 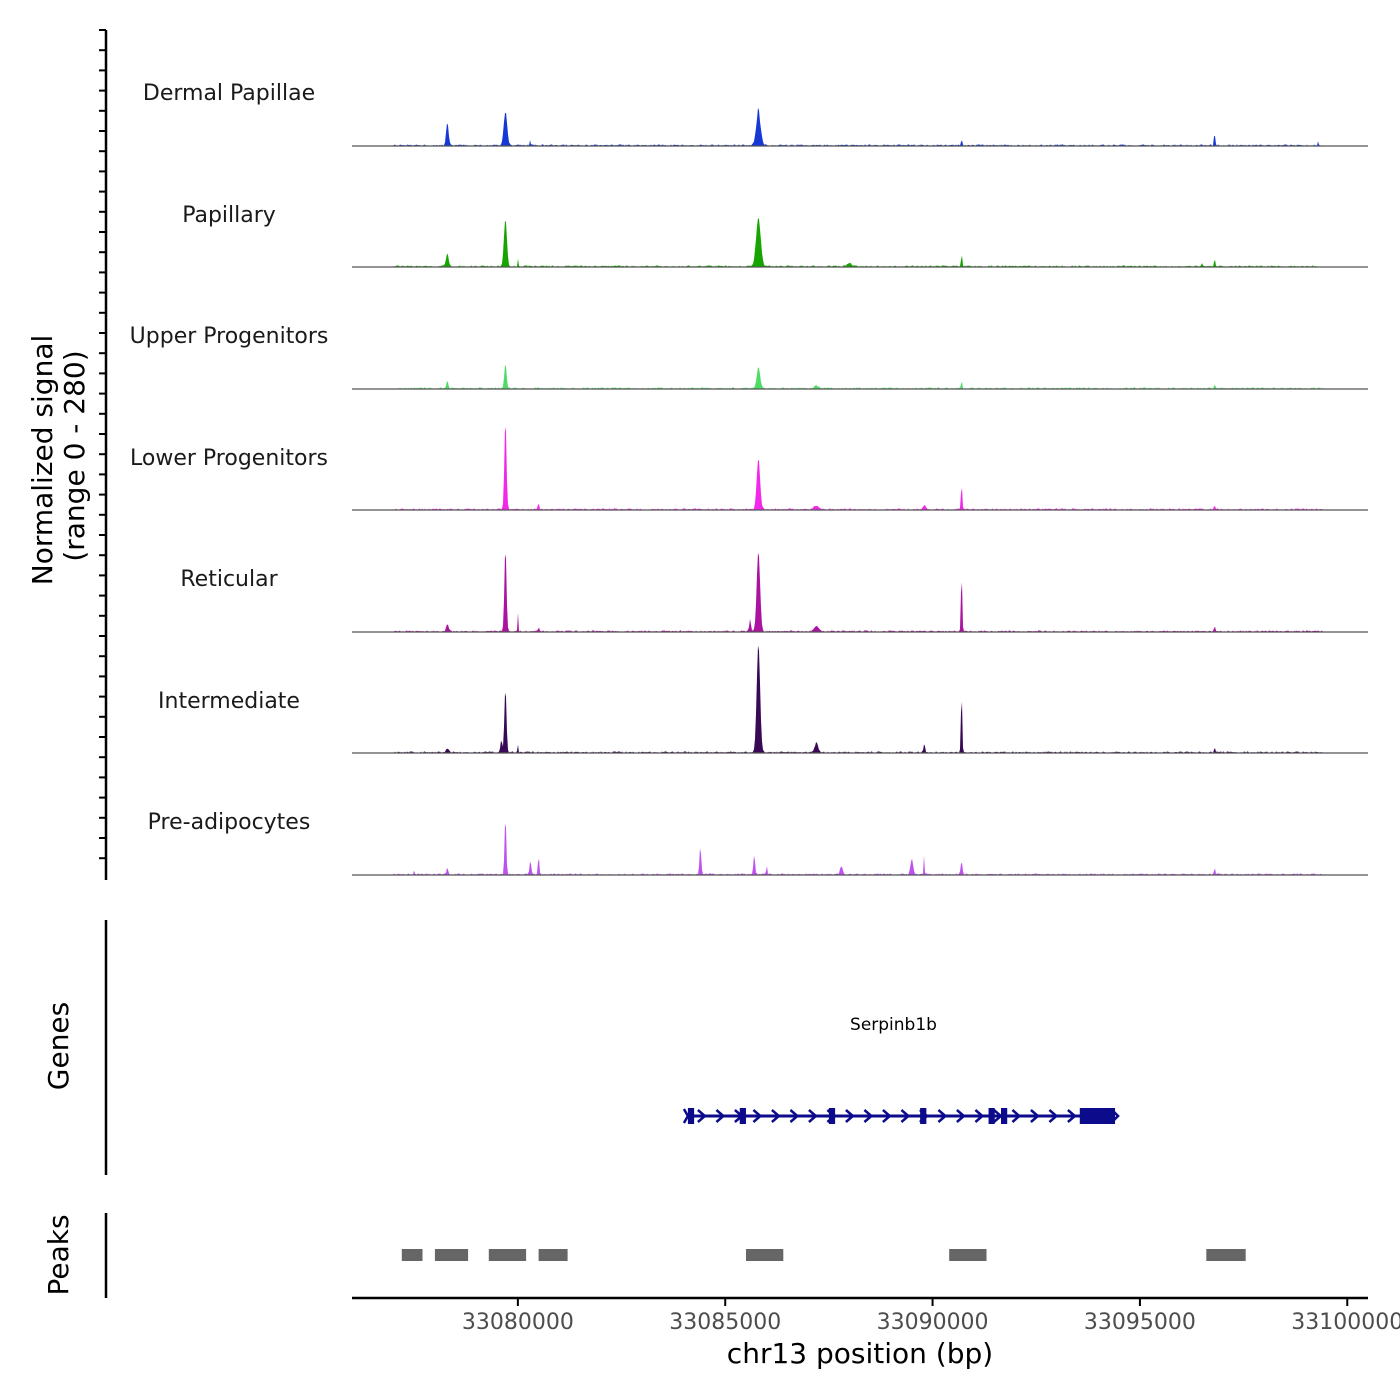 I want to click on x-tick-label: 33090000, so click(x=933, y=1322).